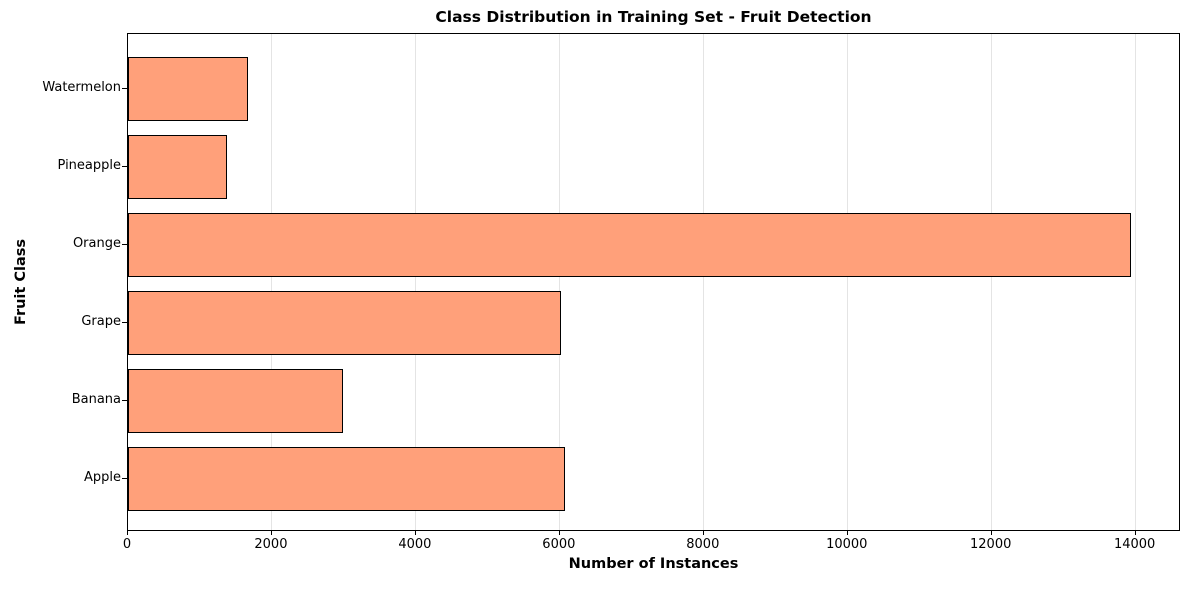 The height and width of the screenshot is (590, 1189). I want to click on bar-pineapple, so click(177, 166).